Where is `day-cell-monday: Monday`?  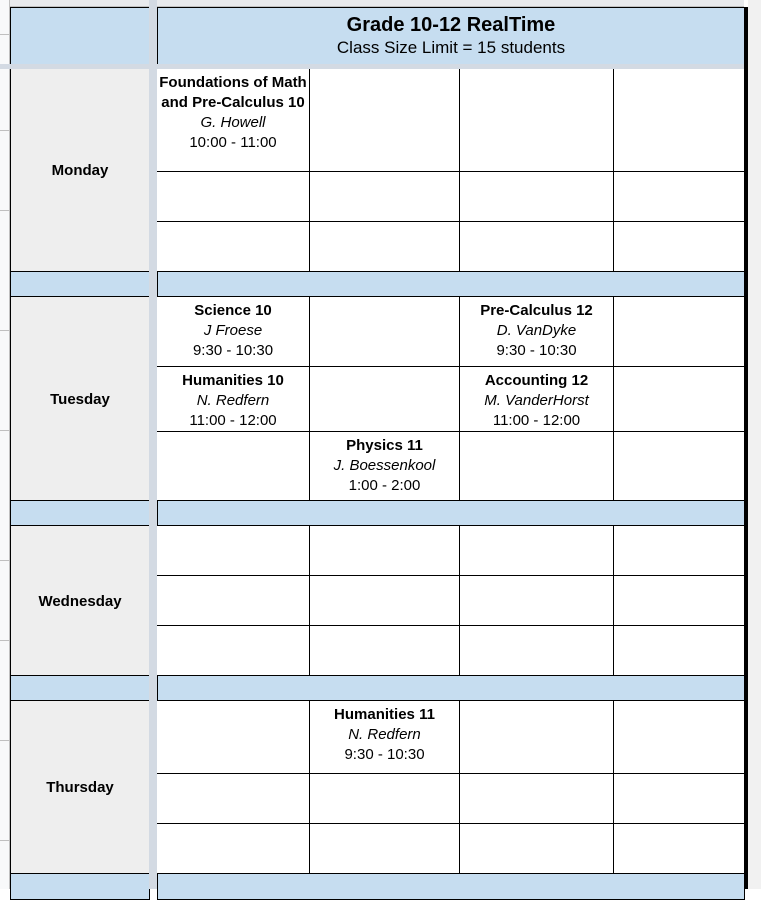 day-cell-monday: Monday is located at coordinates (80, 170).